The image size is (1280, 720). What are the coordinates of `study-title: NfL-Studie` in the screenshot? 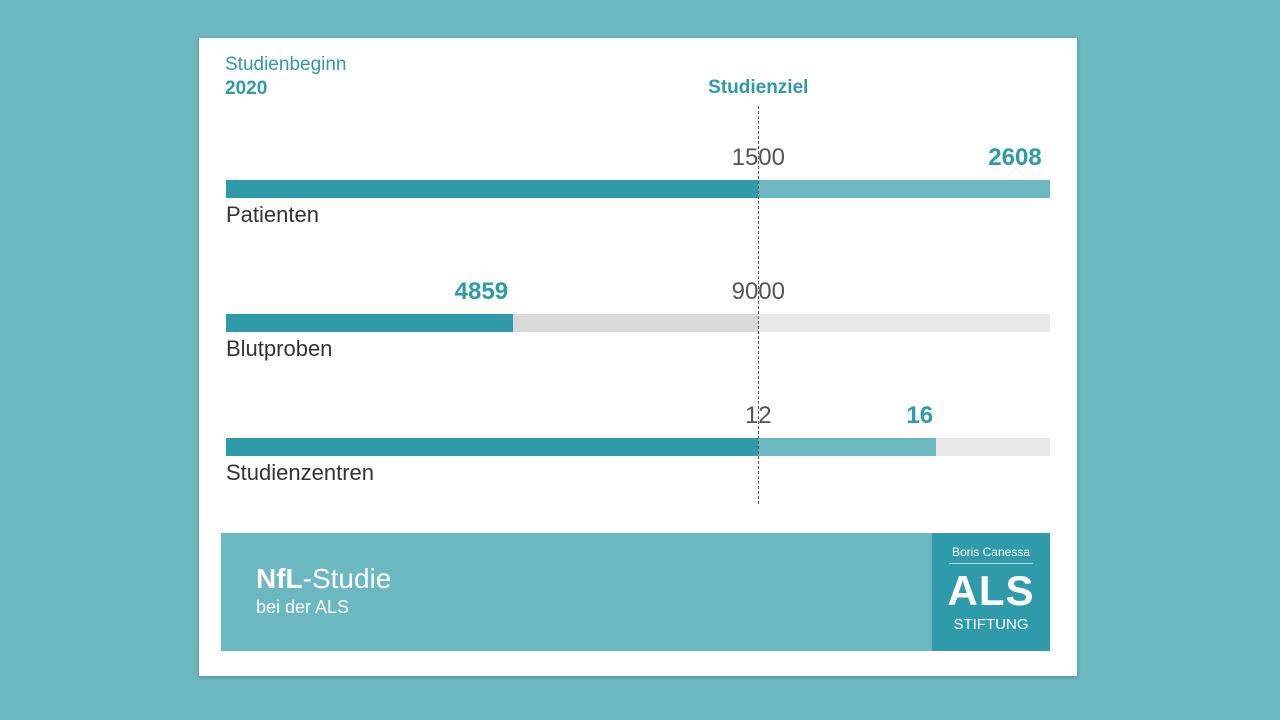 It's located at (323, 579).